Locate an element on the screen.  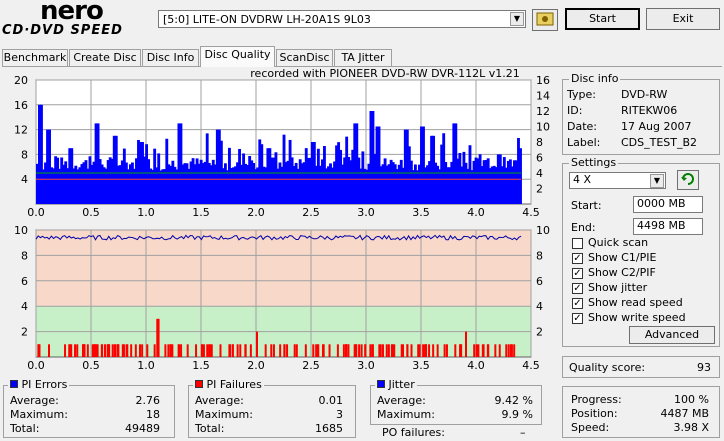
quick-scan-checkbox is located at coordinates (577, 243).